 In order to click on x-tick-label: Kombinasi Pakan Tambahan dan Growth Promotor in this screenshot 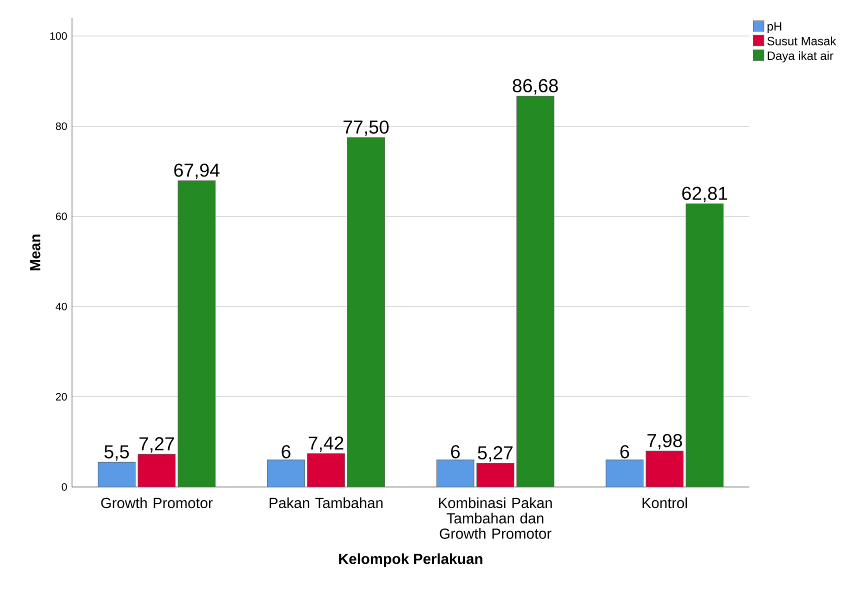, I will do `click(495, 518)`.